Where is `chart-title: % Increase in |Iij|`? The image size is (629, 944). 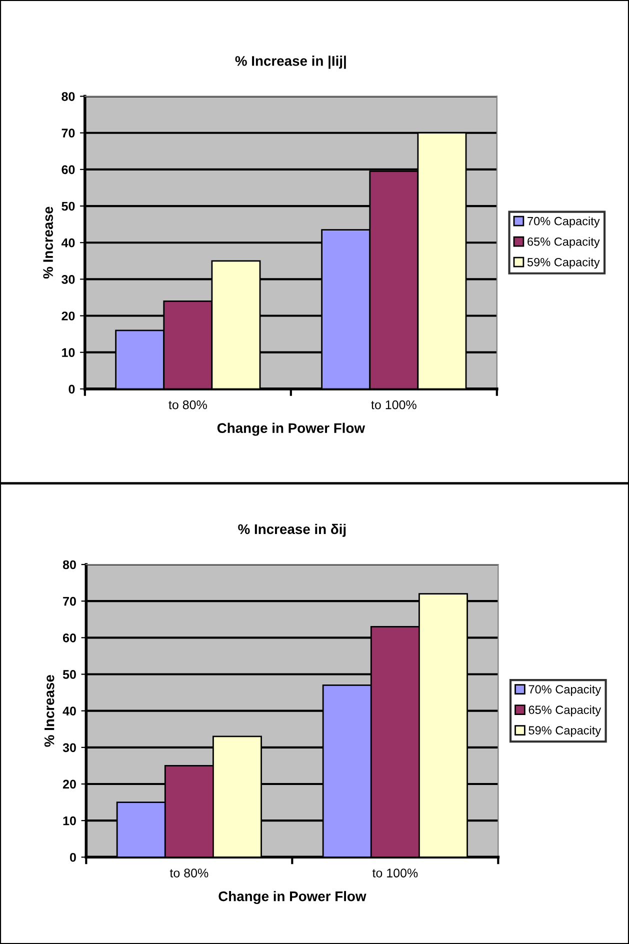
chart-title: % Increase in |Iij| is located at coordinates (290, 62).